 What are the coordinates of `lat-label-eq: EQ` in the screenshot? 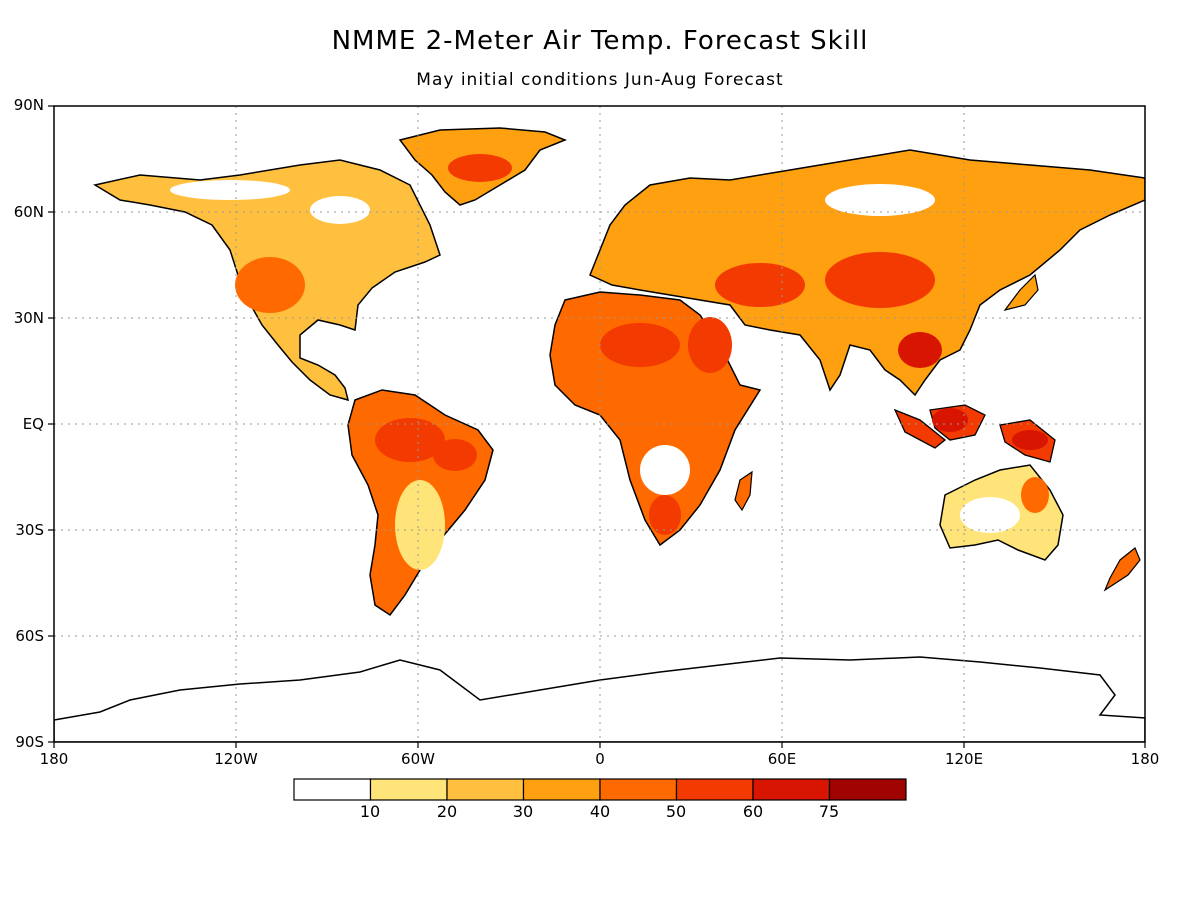 It's located at (33, 424).